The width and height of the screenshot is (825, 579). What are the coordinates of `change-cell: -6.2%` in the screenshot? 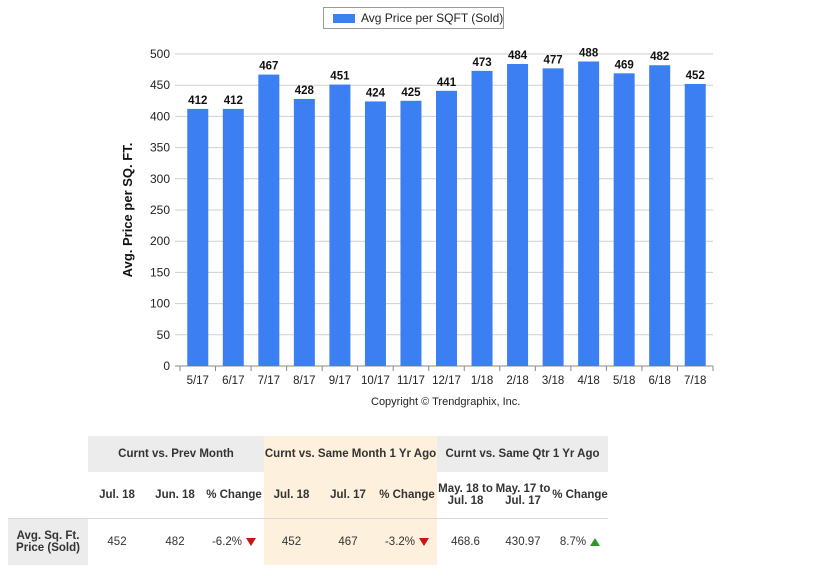 It's located at (234, 541).